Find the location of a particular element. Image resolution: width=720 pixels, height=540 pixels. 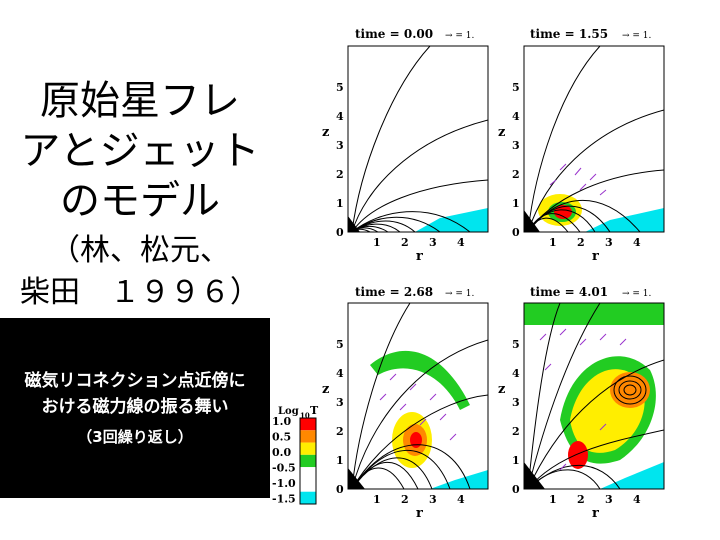

panel-2-time: time = 1.55 is located at coordinates (569, 34).